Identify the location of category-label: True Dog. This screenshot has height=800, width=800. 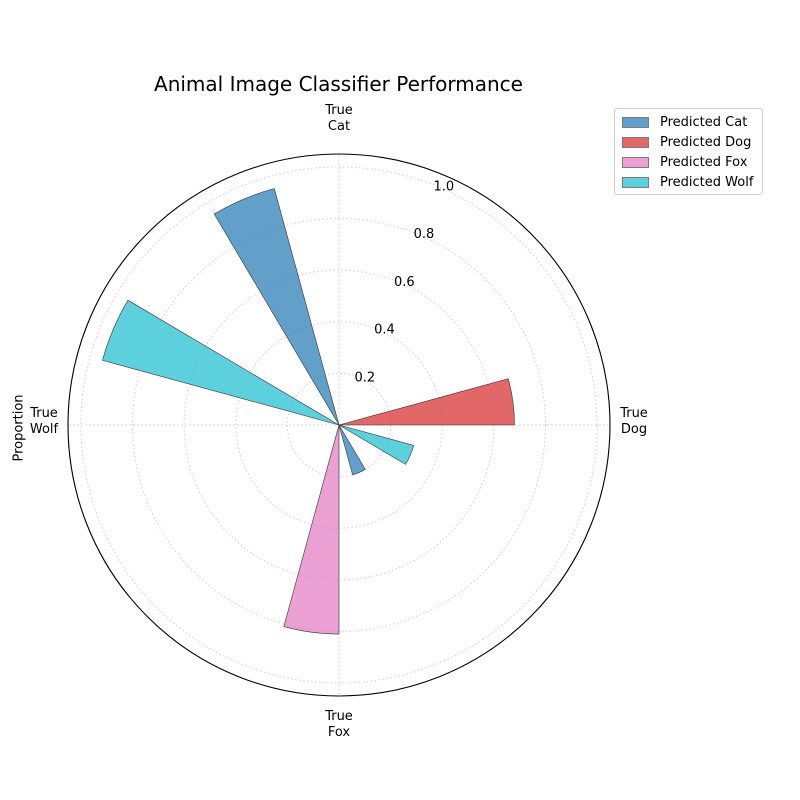
(633, 421).